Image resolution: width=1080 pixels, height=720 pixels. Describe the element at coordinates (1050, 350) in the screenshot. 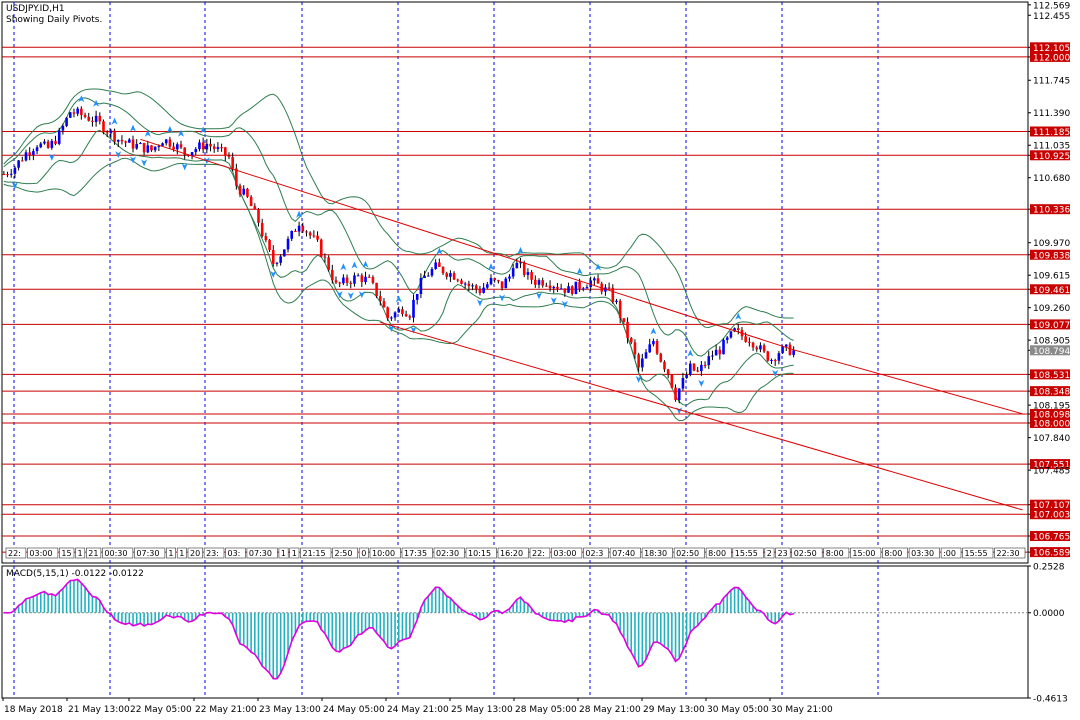

I see `current-price-box` at that location.